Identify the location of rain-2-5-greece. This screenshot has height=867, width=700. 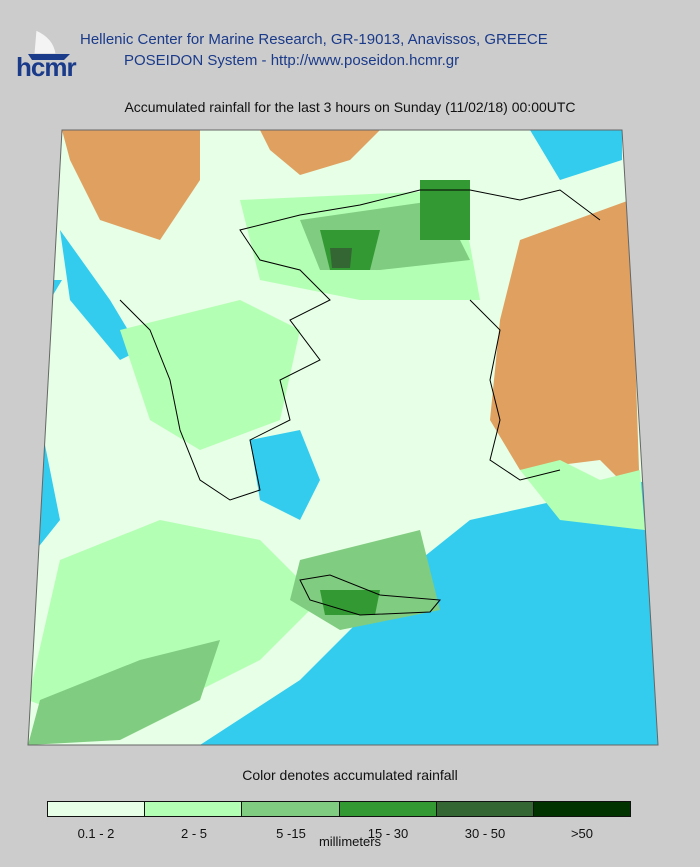
(210, 375).